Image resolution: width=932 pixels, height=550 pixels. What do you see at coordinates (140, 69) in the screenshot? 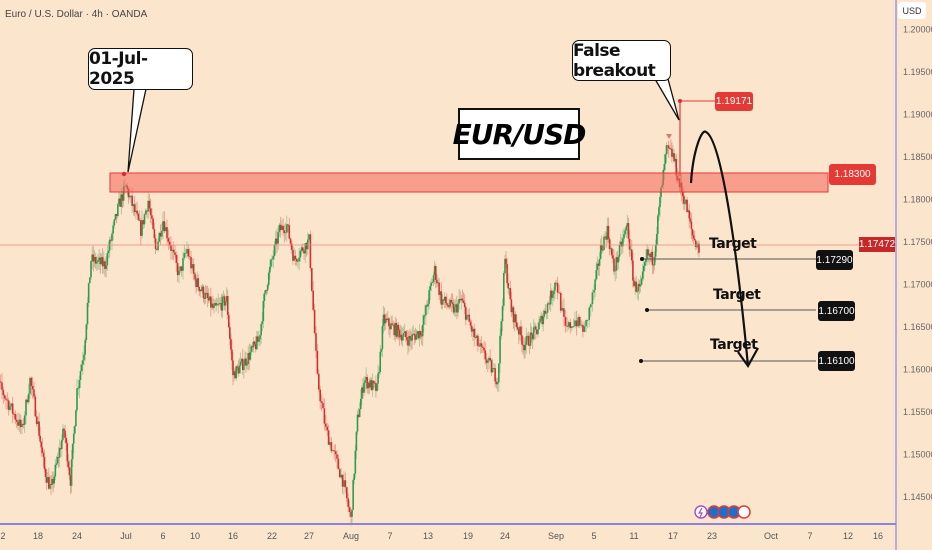
I see `date-callout: 01-Jul-2025` at bounding box center [140, 69].